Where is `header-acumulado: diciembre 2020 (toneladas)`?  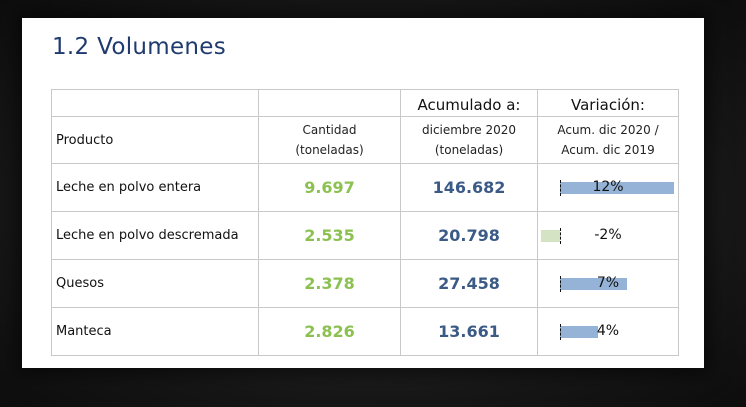 header-acumulado: diciembre 2020 (toneladas) is located at coordinates (469, 140).